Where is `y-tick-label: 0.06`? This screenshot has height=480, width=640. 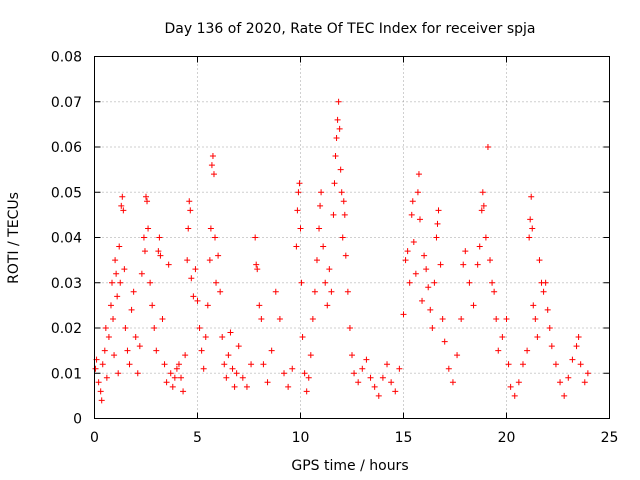 y-tick-label: 0.06 is located at coordinates (66, 148).